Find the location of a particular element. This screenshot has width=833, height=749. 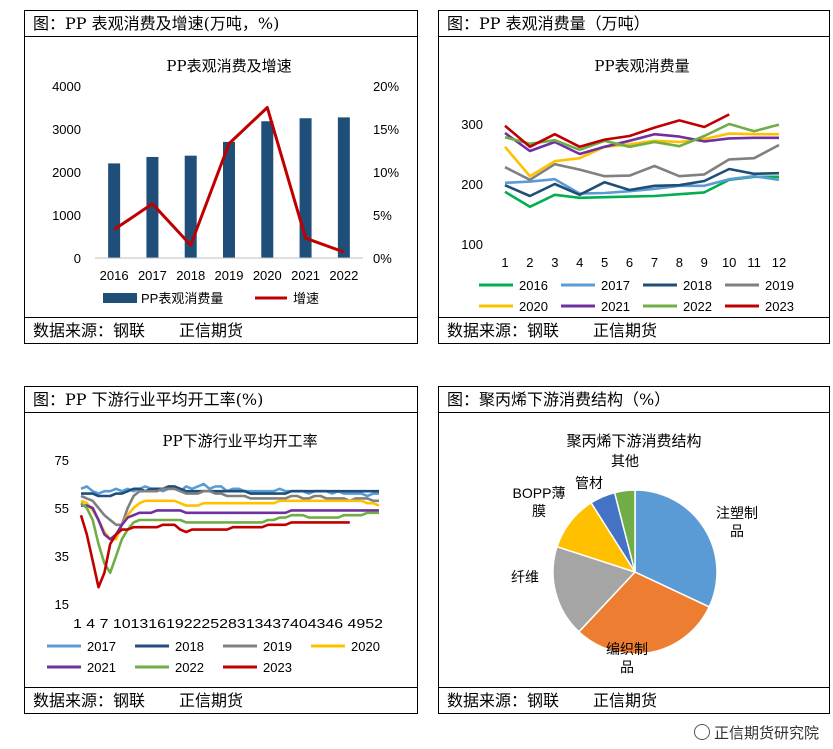

legend-label: 2016 is located at coordinates (533, 285).